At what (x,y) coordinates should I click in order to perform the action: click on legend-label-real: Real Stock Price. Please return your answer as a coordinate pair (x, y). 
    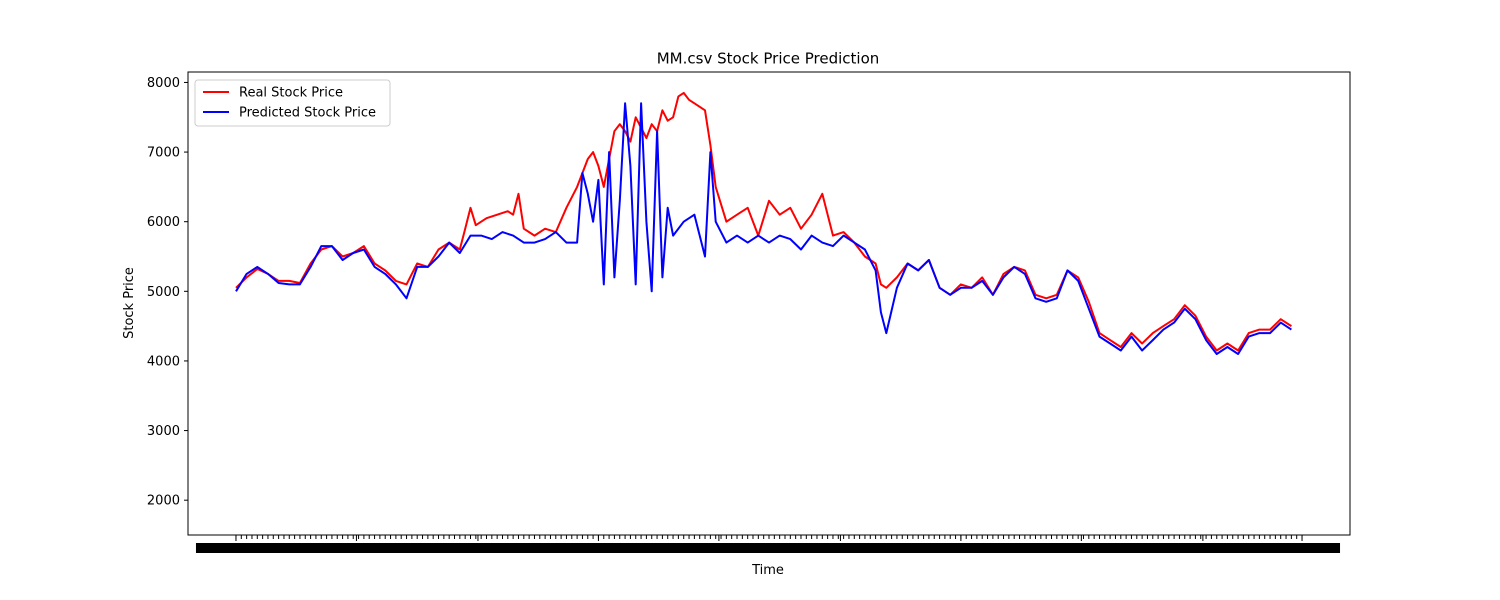
    Looking at the image, I should click on (291, 93).